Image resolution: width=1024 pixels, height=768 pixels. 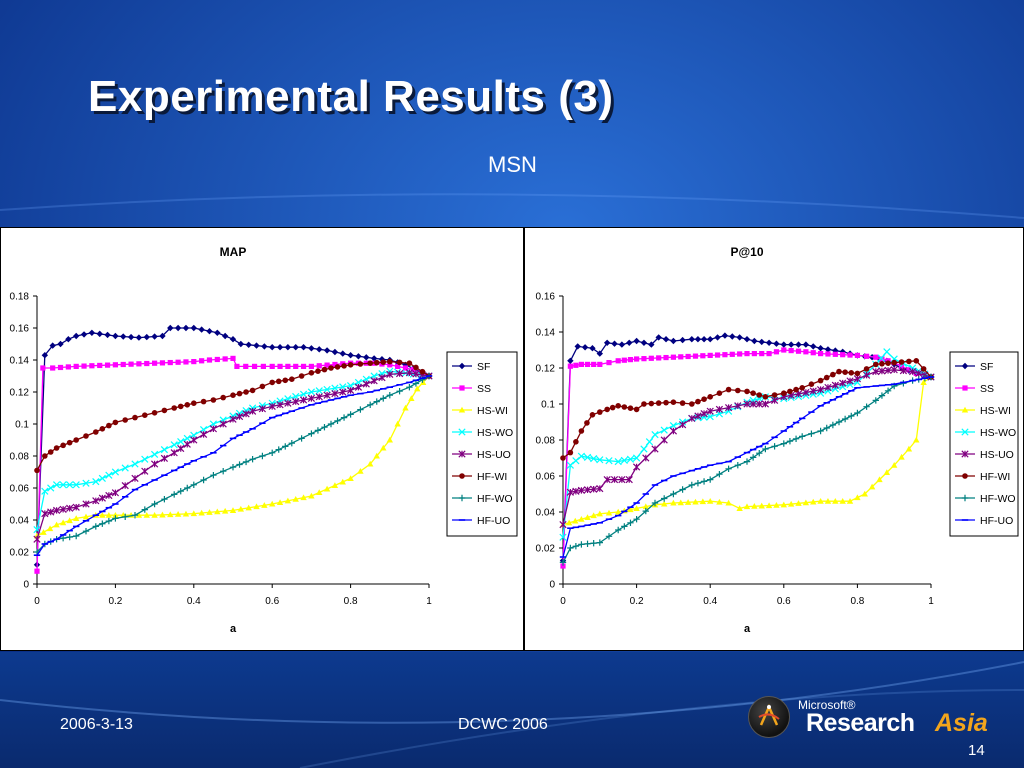 What do you see at coordinates (233, 629) in the screenshot?
I see `x-axis-label: a` at bounding box center [233, 629].